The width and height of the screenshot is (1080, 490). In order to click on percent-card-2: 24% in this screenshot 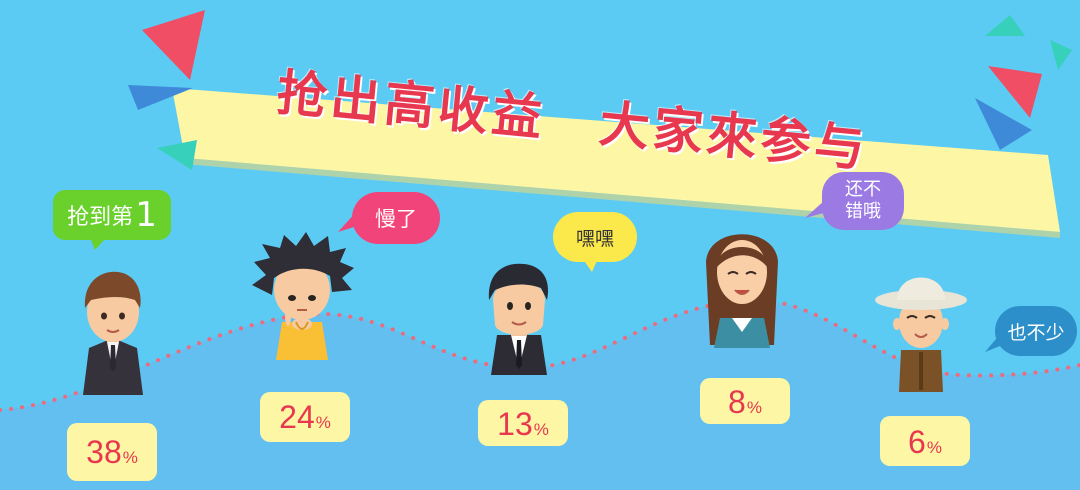, I will do `click(305, 417)`.